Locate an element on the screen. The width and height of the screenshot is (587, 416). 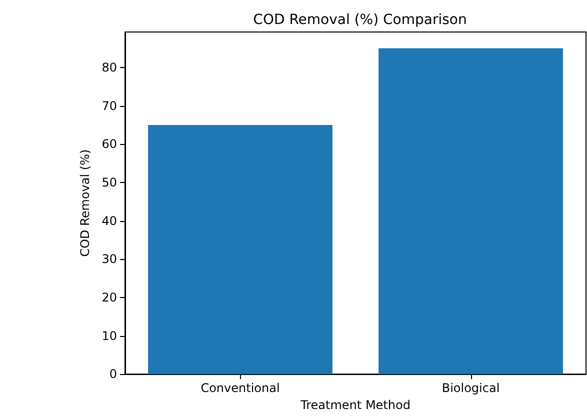
x-axis-title: Treatment Method is located at coordinates (355, 405).